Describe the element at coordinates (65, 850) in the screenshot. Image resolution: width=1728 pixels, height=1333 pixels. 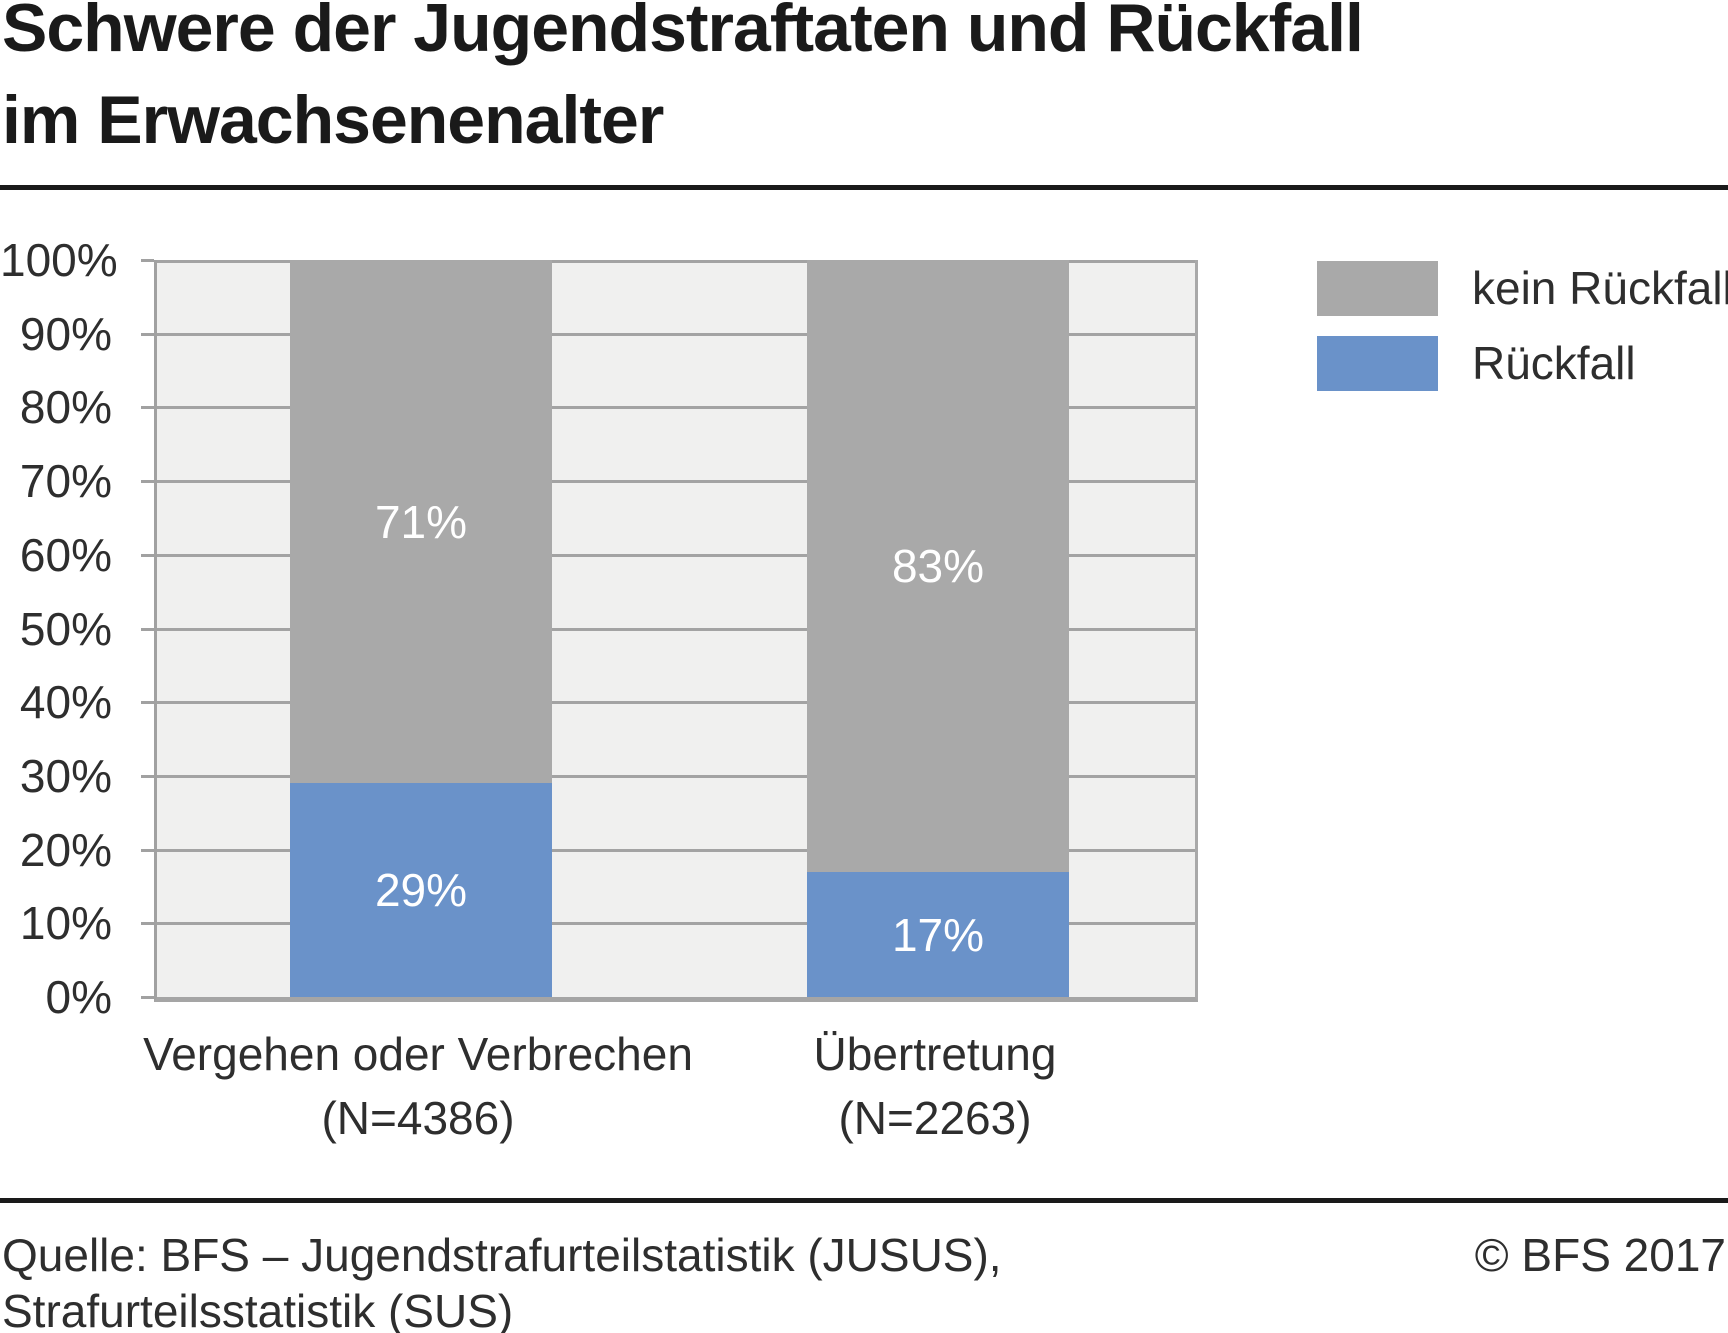
I see `y-axis-tick-label: 20%` at that location.